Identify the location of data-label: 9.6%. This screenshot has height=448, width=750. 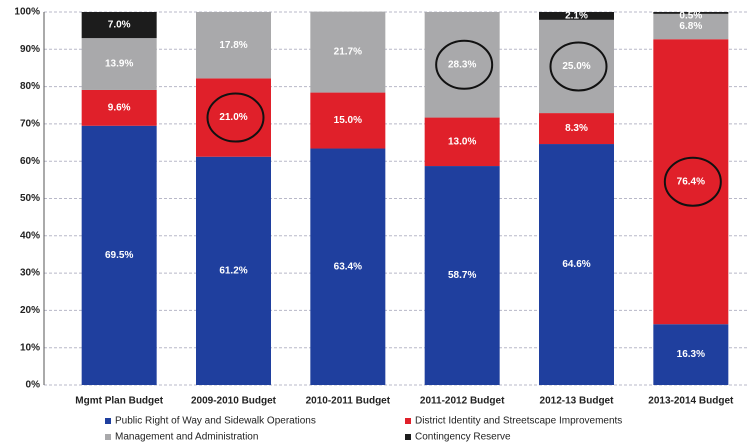
(119, 108).